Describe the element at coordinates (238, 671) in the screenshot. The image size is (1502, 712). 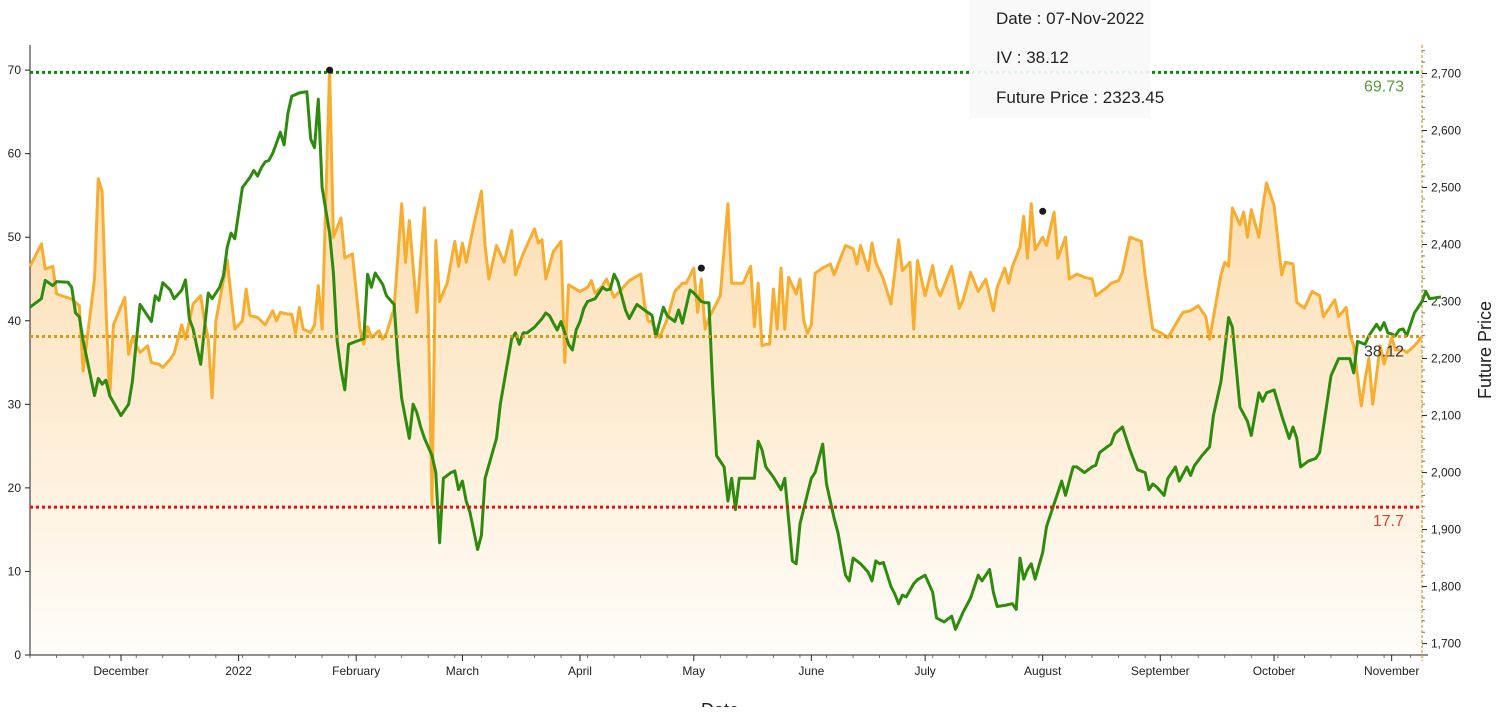
I see `x-tick-label-2022: 2022` at that location.